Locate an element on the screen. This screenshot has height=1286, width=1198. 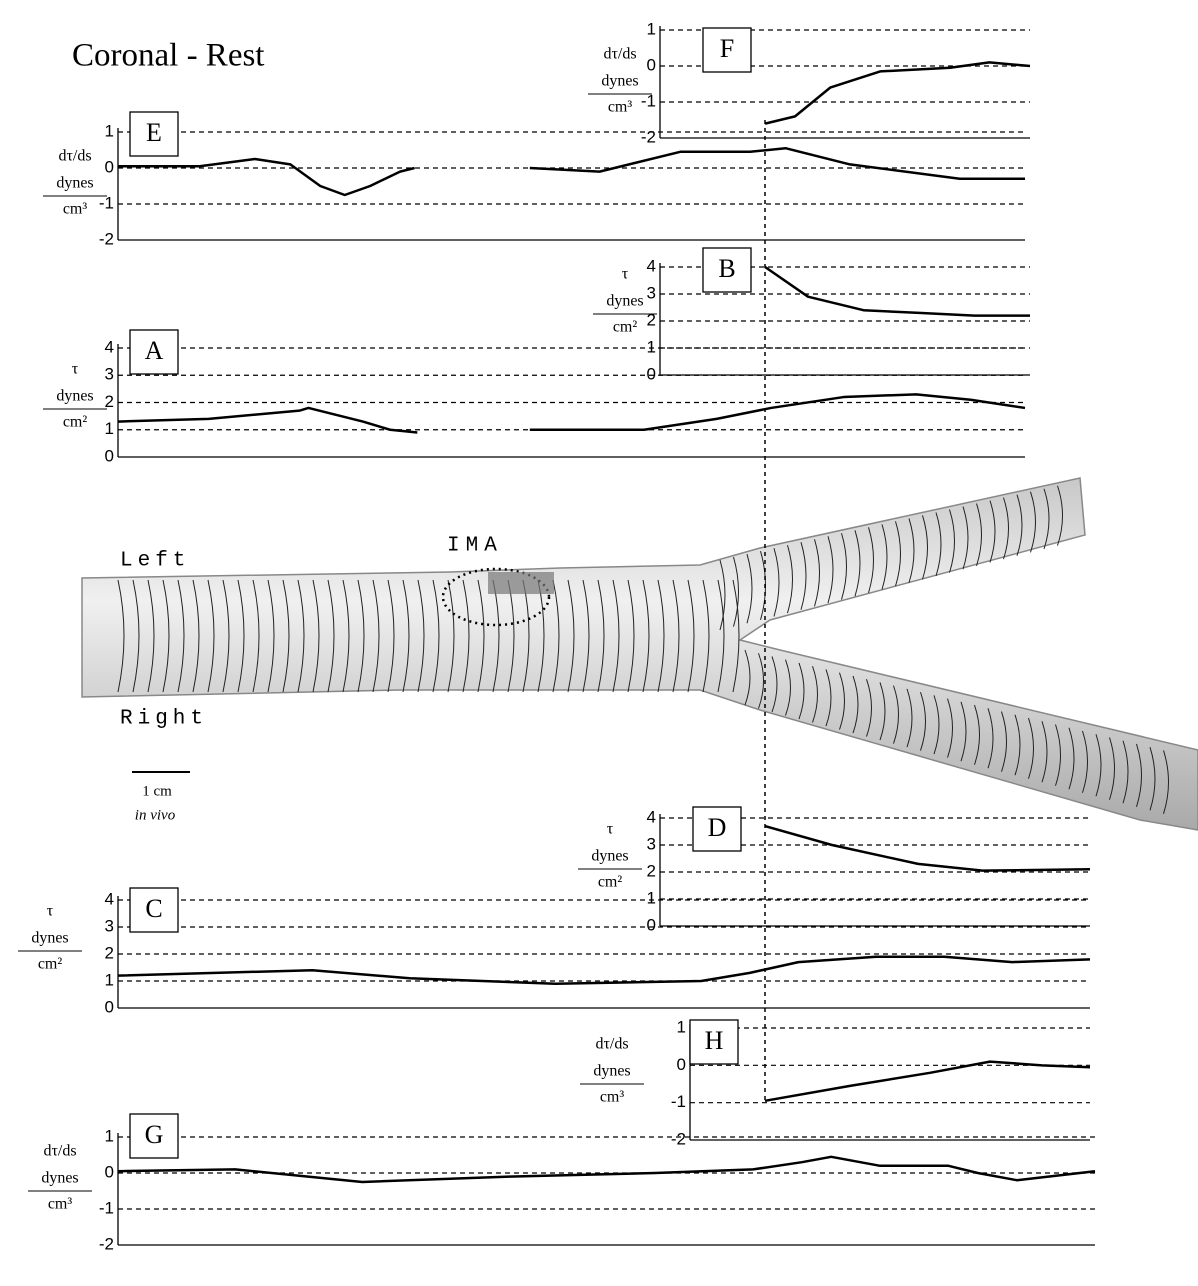
scale-label: 1 cm is located at coordinates (157, 791).